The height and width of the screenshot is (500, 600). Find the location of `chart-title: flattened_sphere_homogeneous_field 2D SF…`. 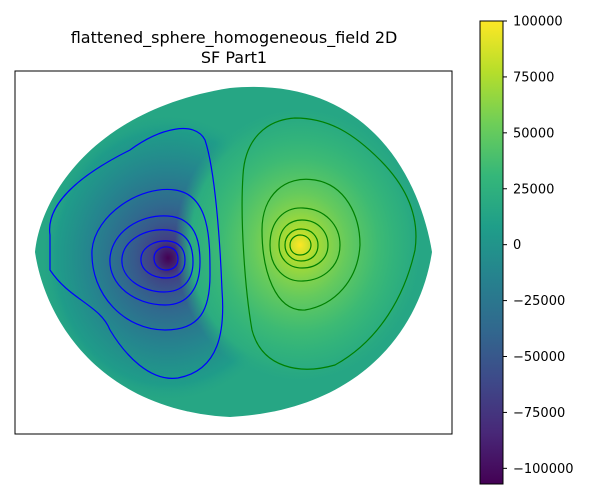

chart-title: flattened_sphere_homogeneous_field 2D SF… is located at coordinates (234, 47).